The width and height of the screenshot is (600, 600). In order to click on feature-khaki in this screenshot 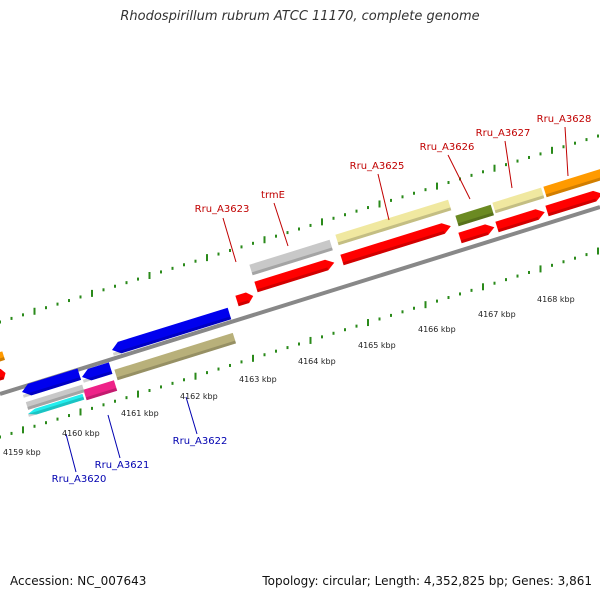, I will do `click(175, 356)`.